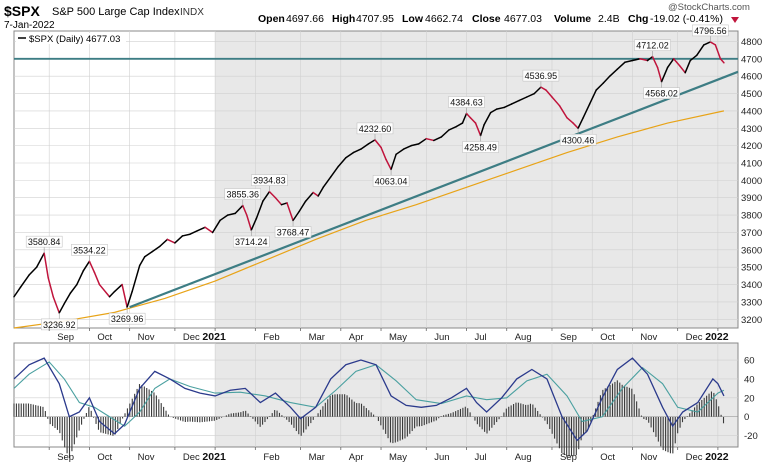 This screenshot has height=465, width=780. What do you see at coordinates (214, 337) in the screenshot?
I see `price-month-label: 2021` at bounding box center [214, 337].